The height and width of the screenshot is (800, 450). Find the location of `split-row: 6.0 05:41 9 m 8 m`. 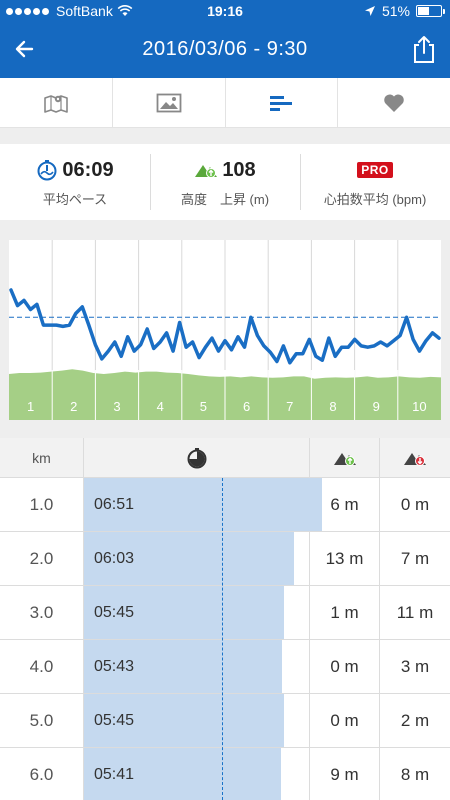

split-row: 6.0 05:41 9 m 8 m is located at coordinates (225, 774).